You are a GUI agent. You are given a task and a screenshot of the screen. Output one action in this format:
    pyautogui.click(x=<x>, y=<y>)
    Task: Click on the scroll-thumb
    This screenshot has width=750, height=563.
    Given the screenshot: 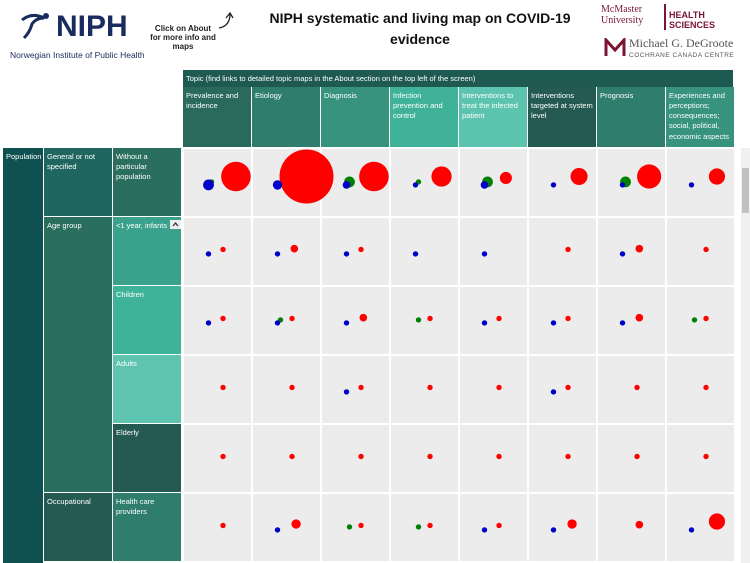 What is the action you would take?
    pyautogui.click(x=745, y=190)
    